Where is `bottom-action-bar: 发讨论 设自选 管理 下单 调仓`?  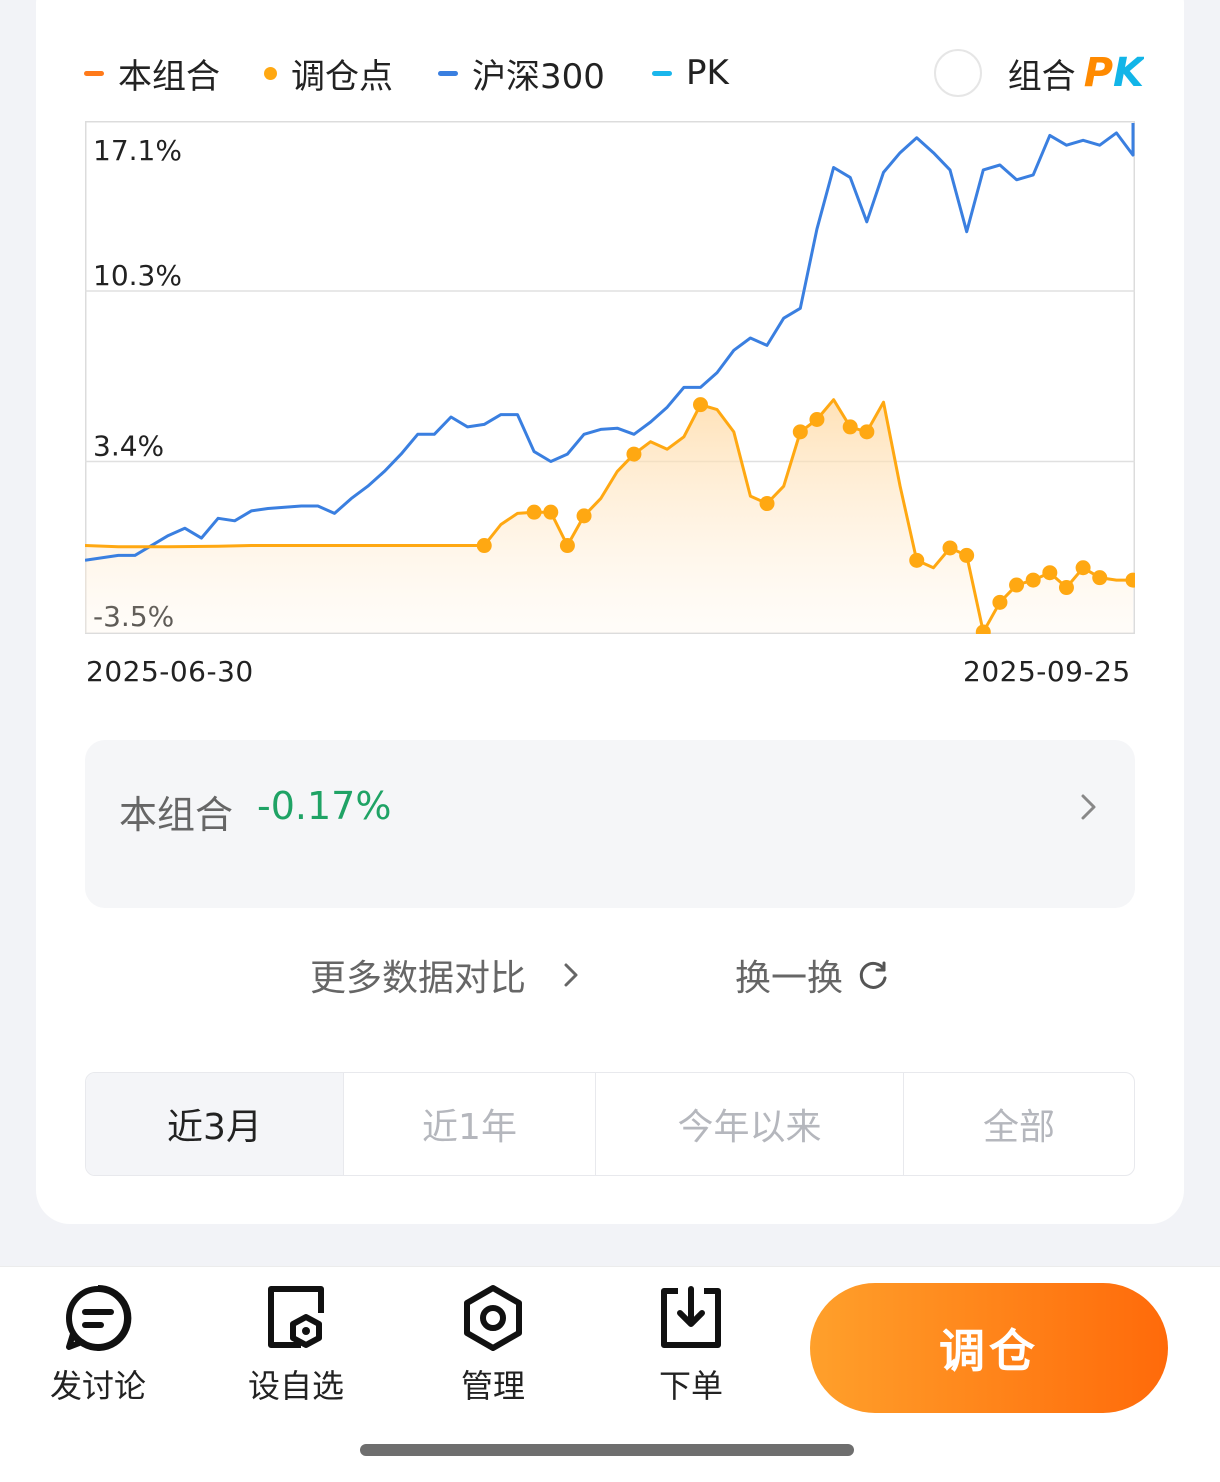
bottom-action-bar: 发讨论 设自选 管理 下单 调仓 is located at coordinates (610, 1374).